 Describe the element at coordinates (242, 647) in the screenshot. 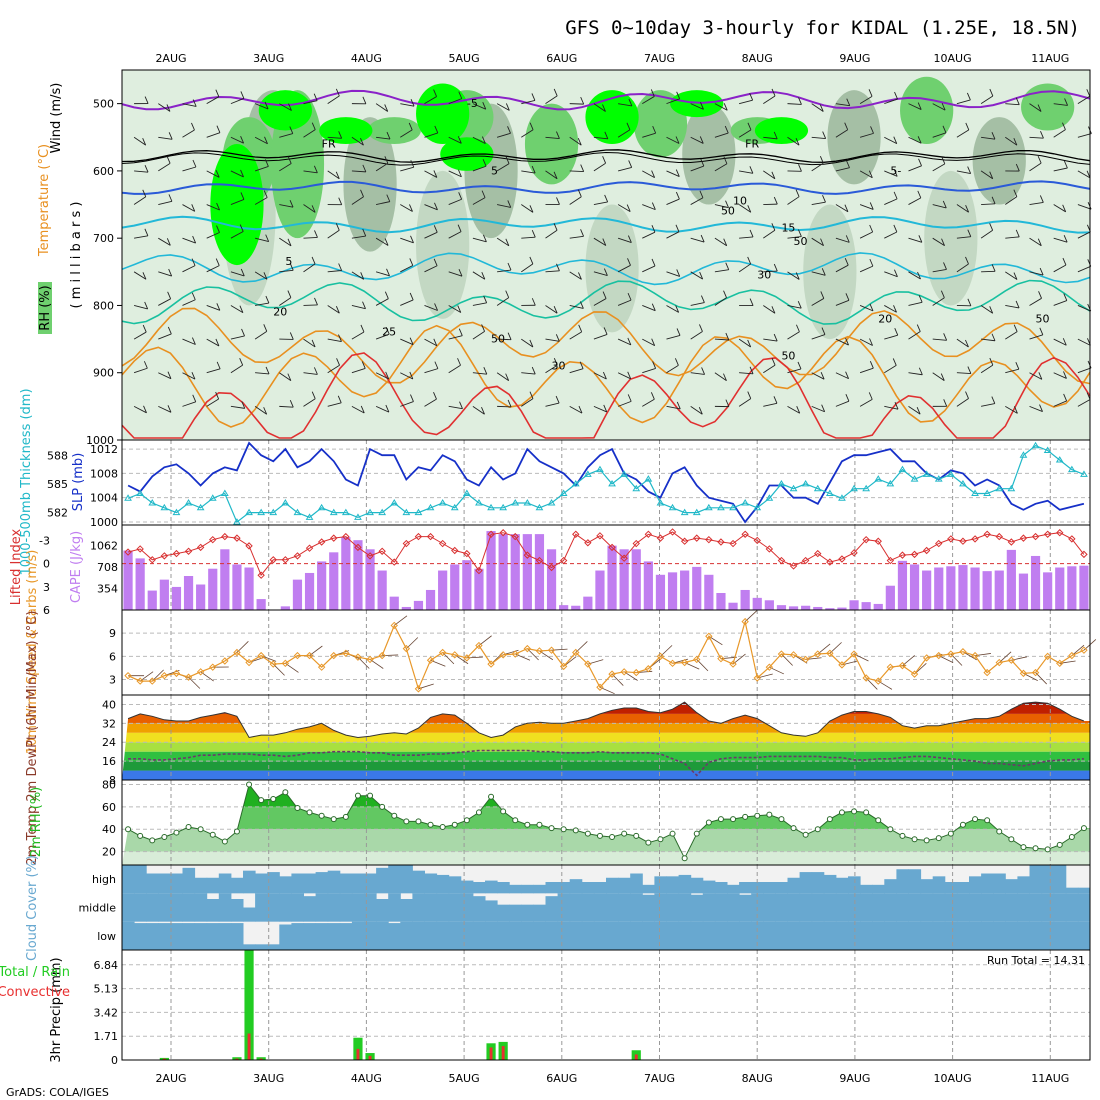

I see `wind10m-barb` at that location.